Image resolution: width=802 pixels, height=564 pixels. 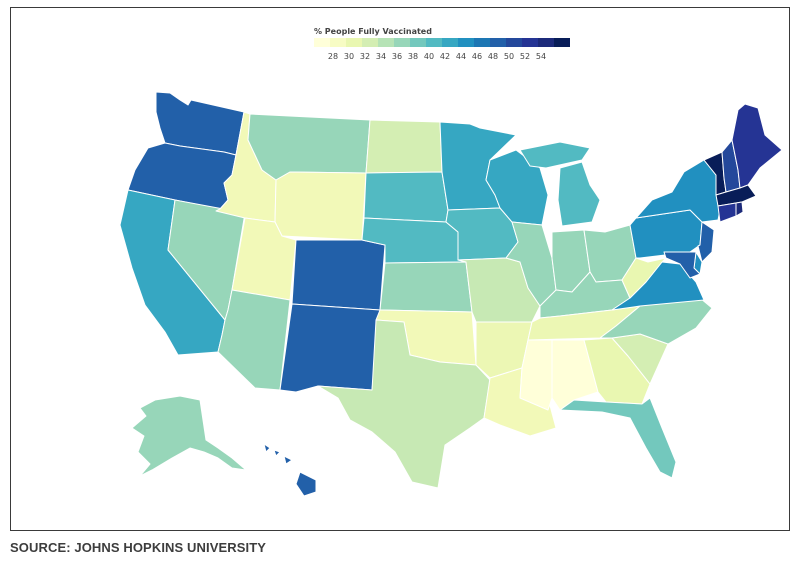 I want to click on state-kansas, so click(x=426, y=287).